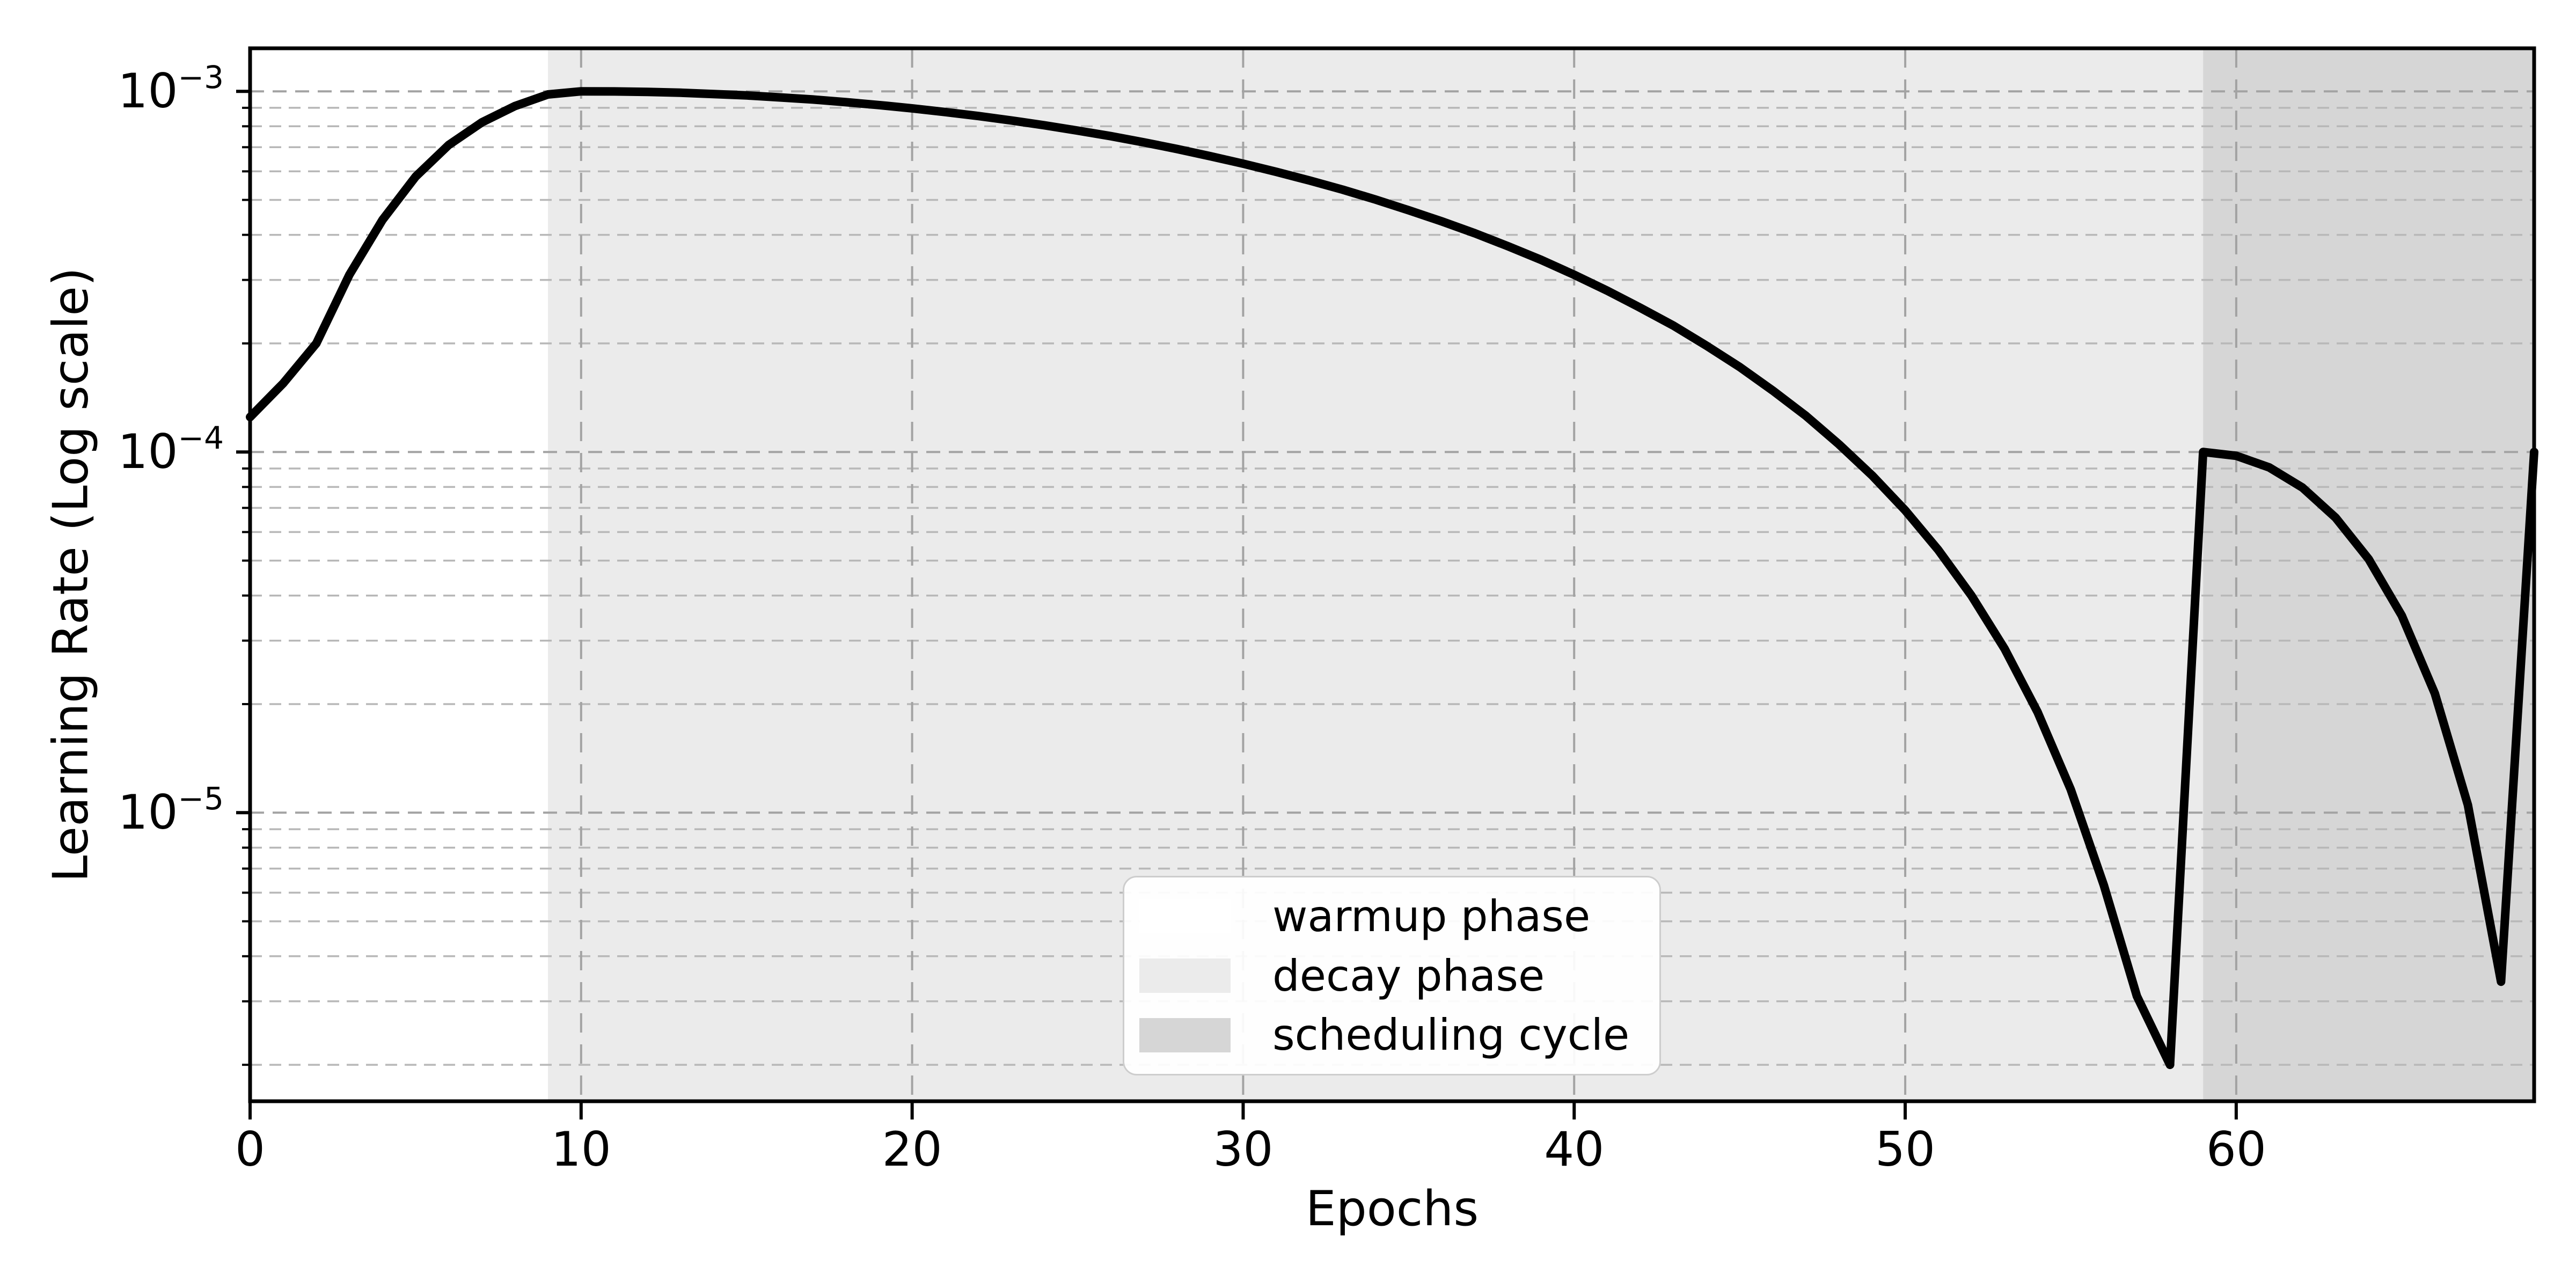 The height and width of the screenshot is (1288, 2576). I want to click on x-axis-label: Epochs, so click(1392, 1209).